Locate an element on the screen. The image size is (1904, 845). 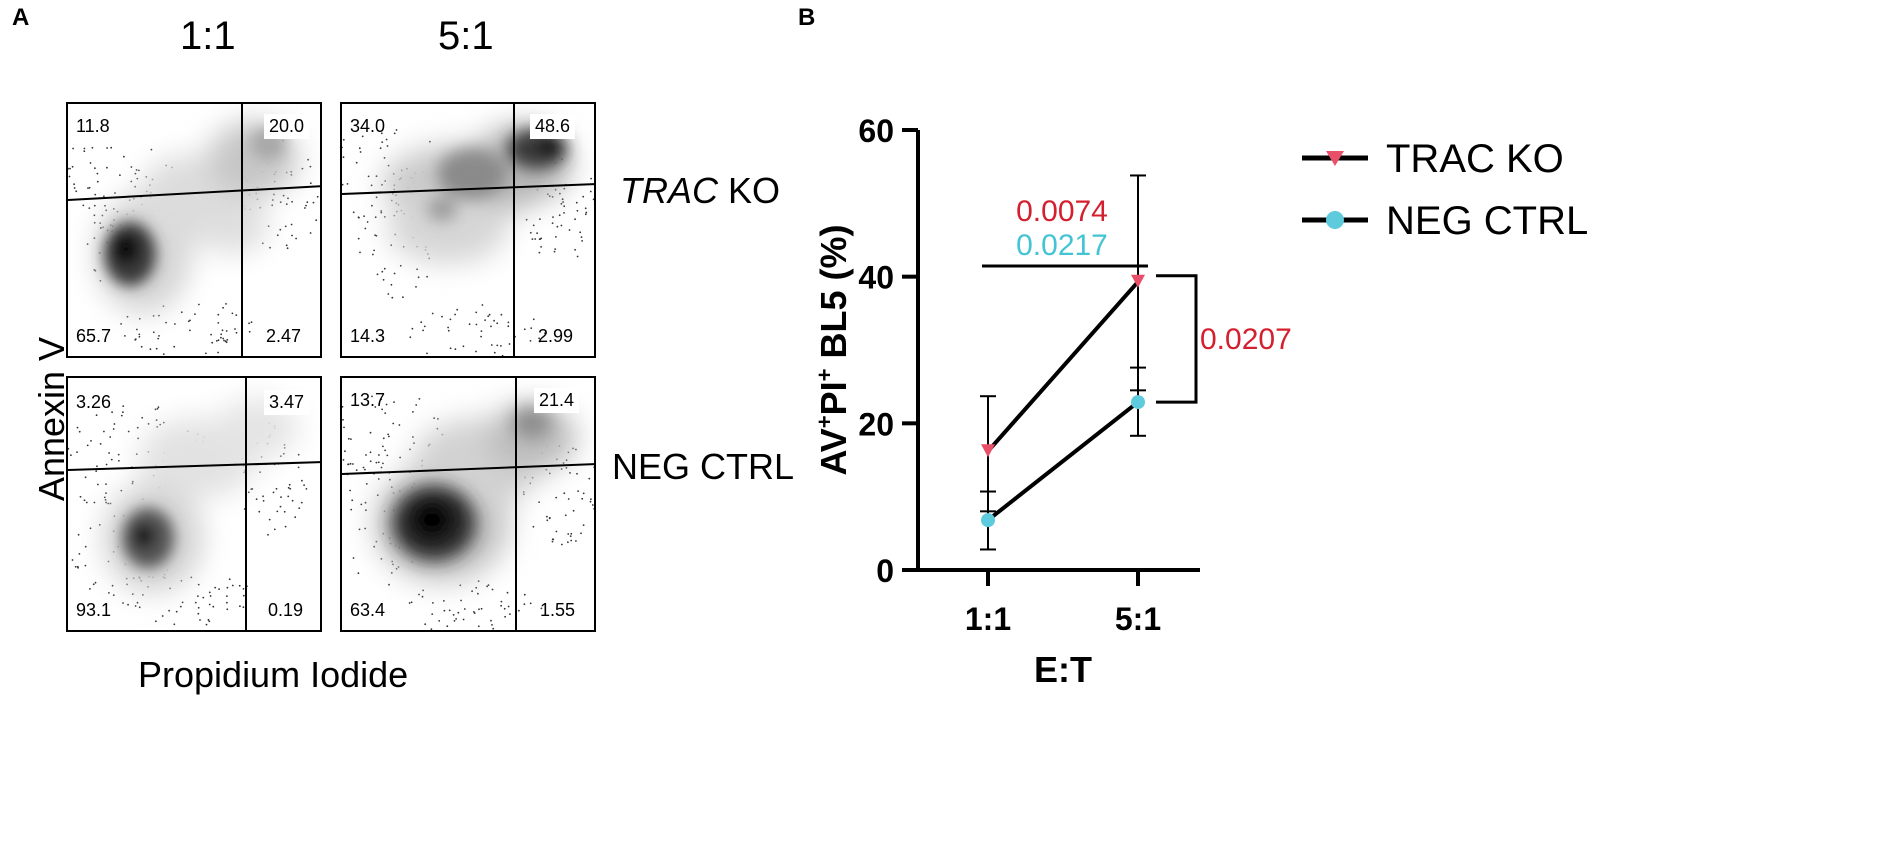
y-tick-label: 0 is located at coordinates (885, 571).